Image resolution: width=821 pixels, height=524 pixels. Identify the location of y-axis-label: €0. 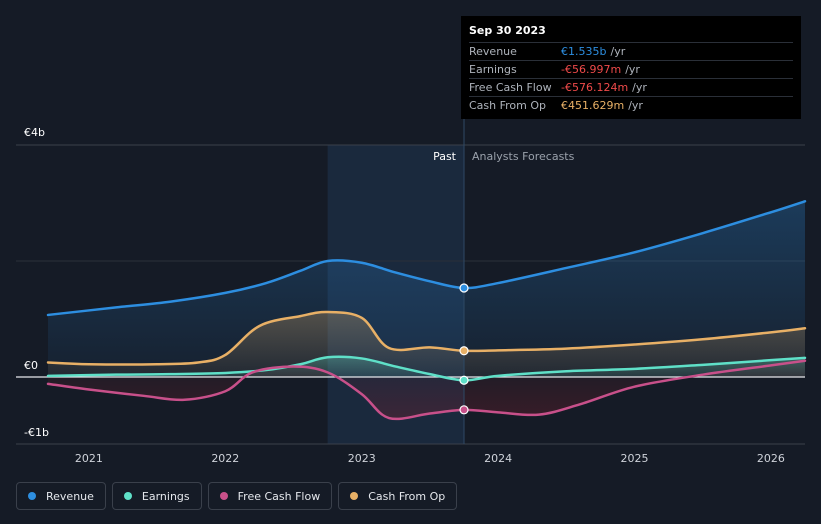
(31, 365).